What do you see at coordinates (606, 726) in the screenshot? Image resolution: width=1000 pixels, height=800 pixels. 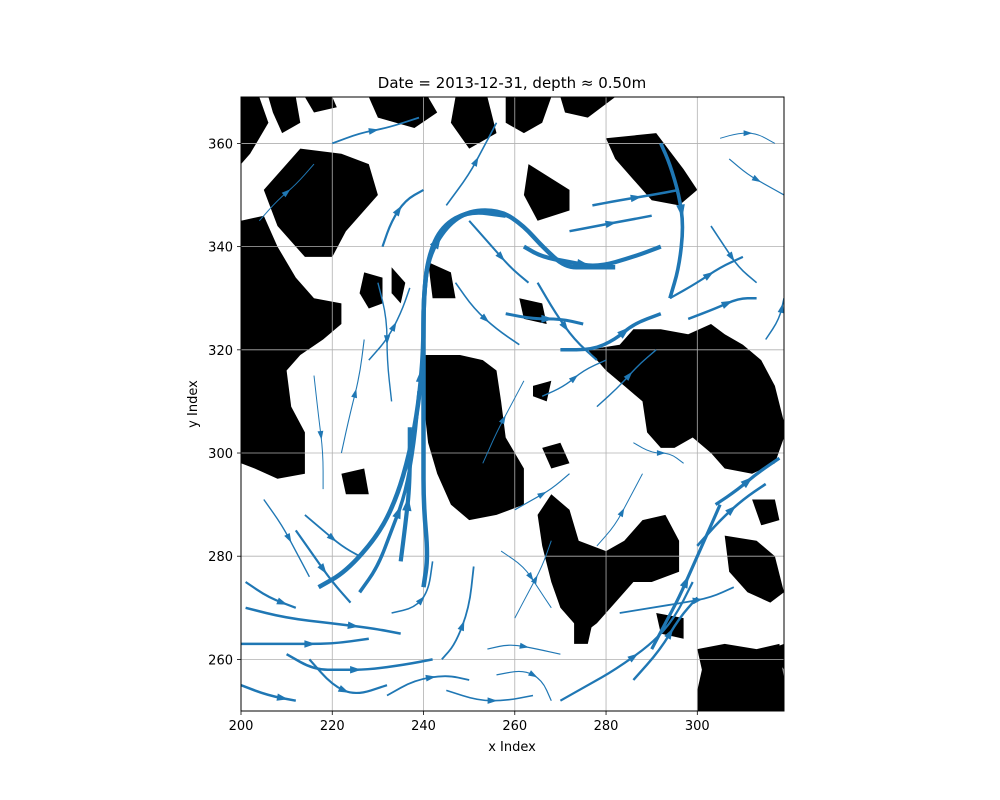 I see `x-tick-label: 280` at bounding box center [606, 726].